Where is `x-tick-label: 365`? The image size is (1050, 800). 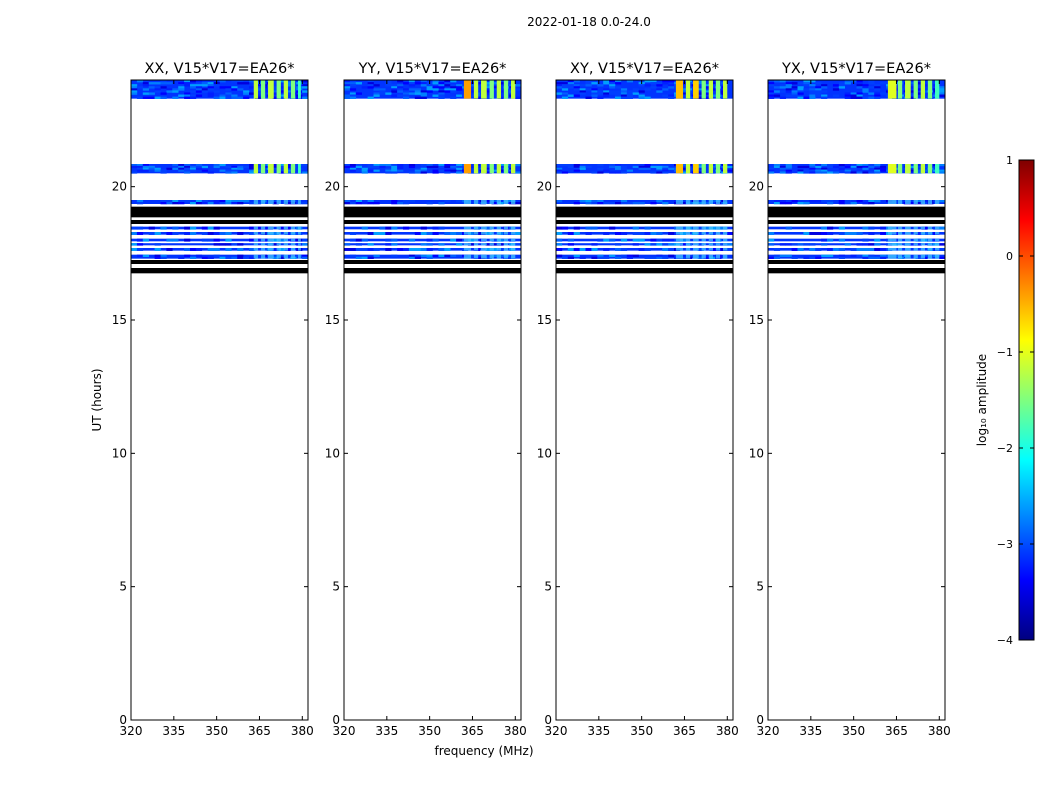 x-tick-label: 365 is located at coordinates (684, 731).